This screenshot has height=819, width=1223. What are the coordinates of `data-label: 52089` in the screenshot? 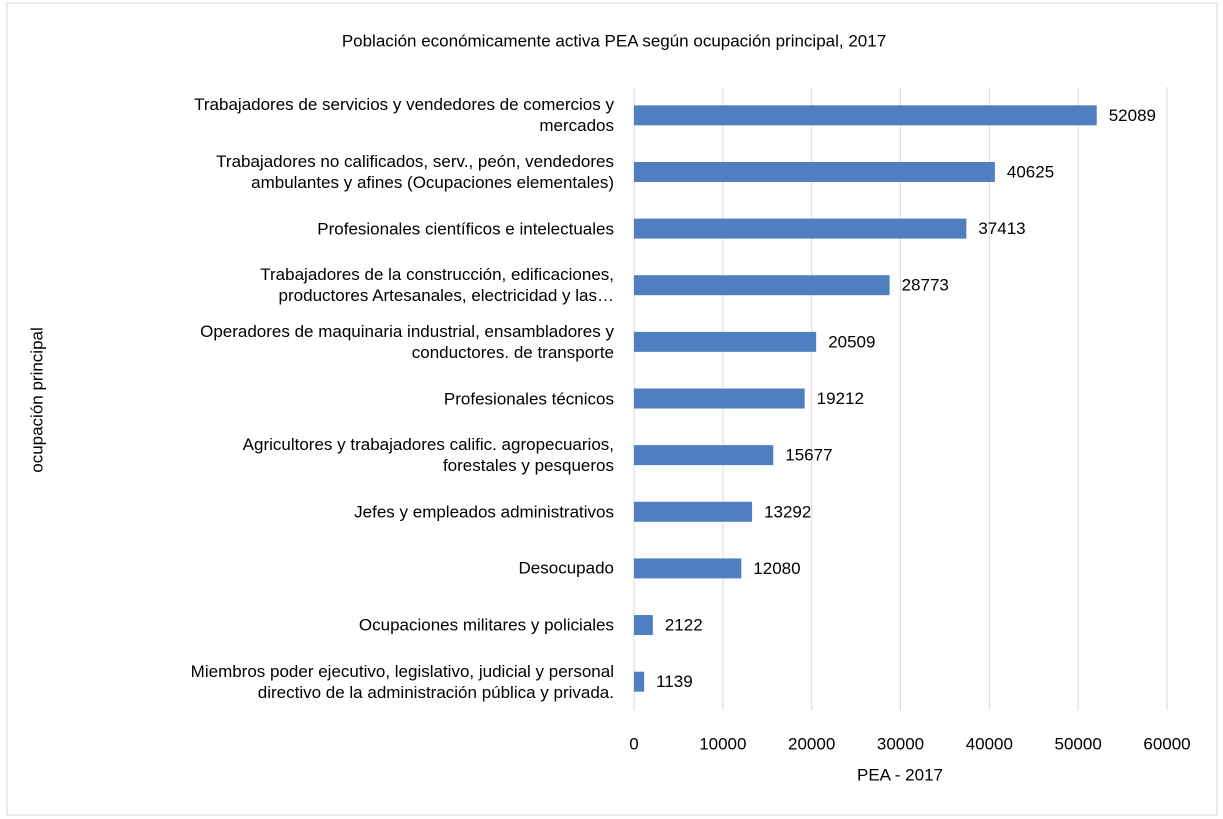 It's located at (1132, 115).